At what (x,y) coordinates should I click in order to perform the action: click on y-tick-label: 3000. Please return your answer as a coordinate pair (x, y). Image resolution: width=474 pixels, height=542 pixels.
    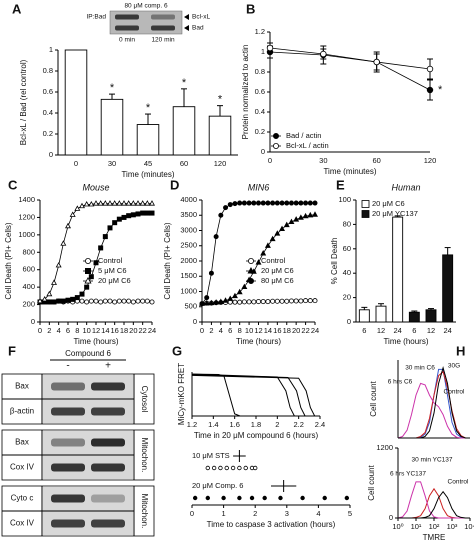
    Looking at the image, I should click on (188, 229).